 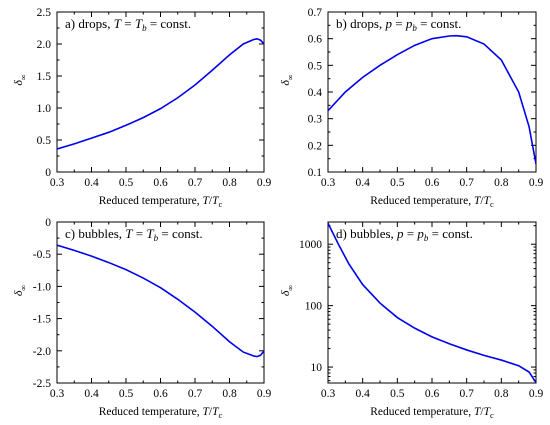 What do you see at coordinates (315, 120) in the screenshot?
I see `y-tick-label: 0.3` at bounding box center [315, 120].